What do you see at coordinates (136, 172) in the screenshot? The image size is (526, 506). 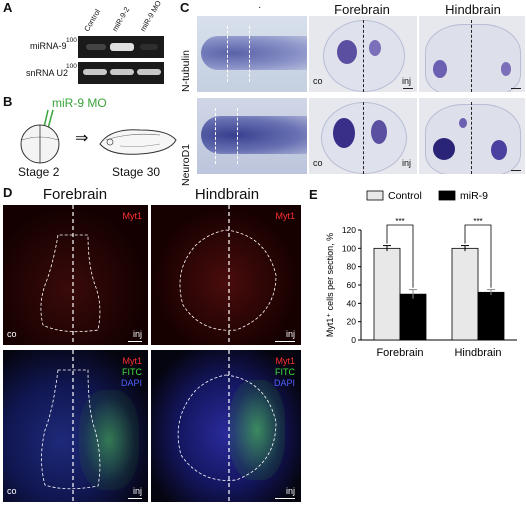 I see `stage-30-label: Stage 30` at bounding box center [136, 172].